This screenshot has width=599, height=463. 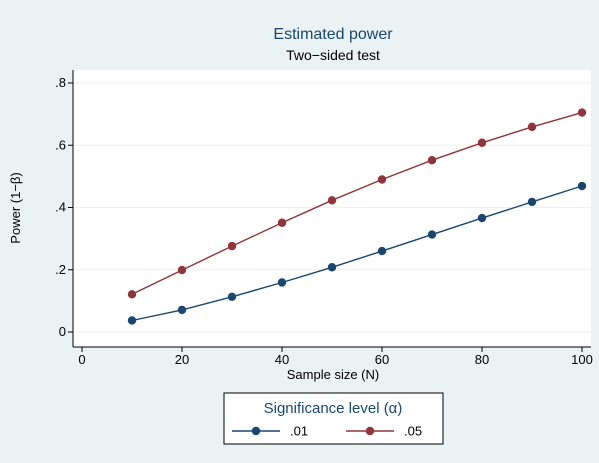 I want to click on chart-title: Estimated power, so click(x=333, y=34).